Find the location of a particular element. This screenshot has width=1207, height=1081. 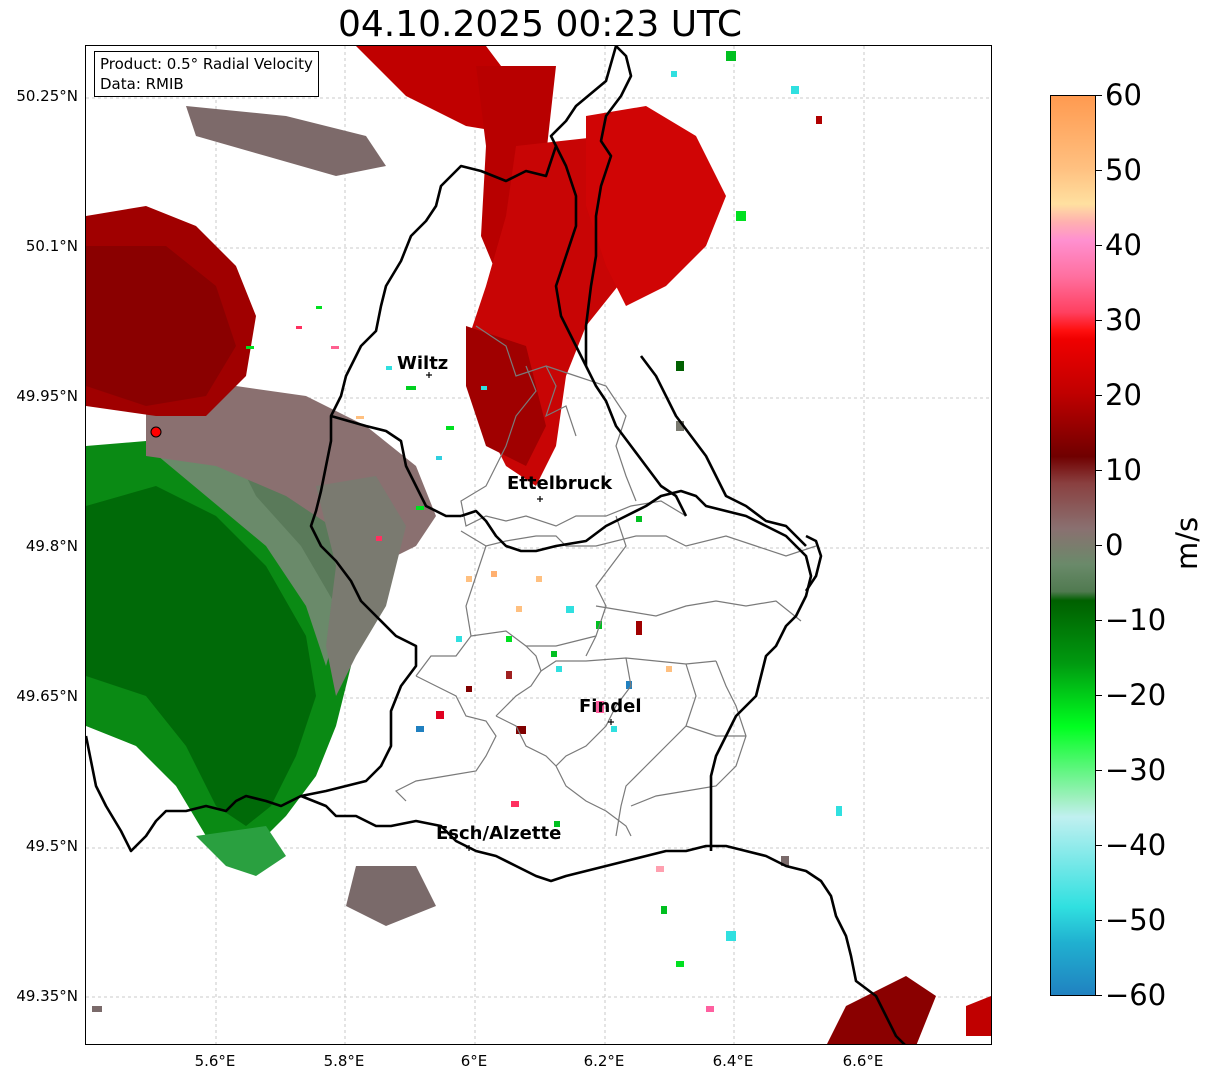

place-label: Esch/Alzette is located at coordinates (498, 833).